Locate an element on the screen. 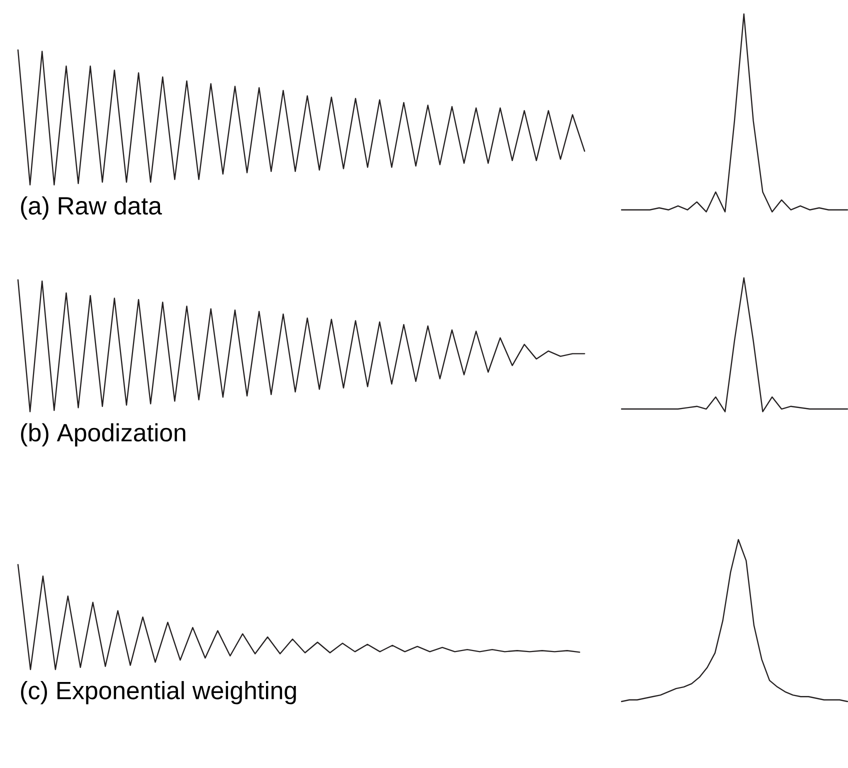 The height and width of the screenshot is (768, 848). text: (a) Raw data is located at coordinates (91, 208).